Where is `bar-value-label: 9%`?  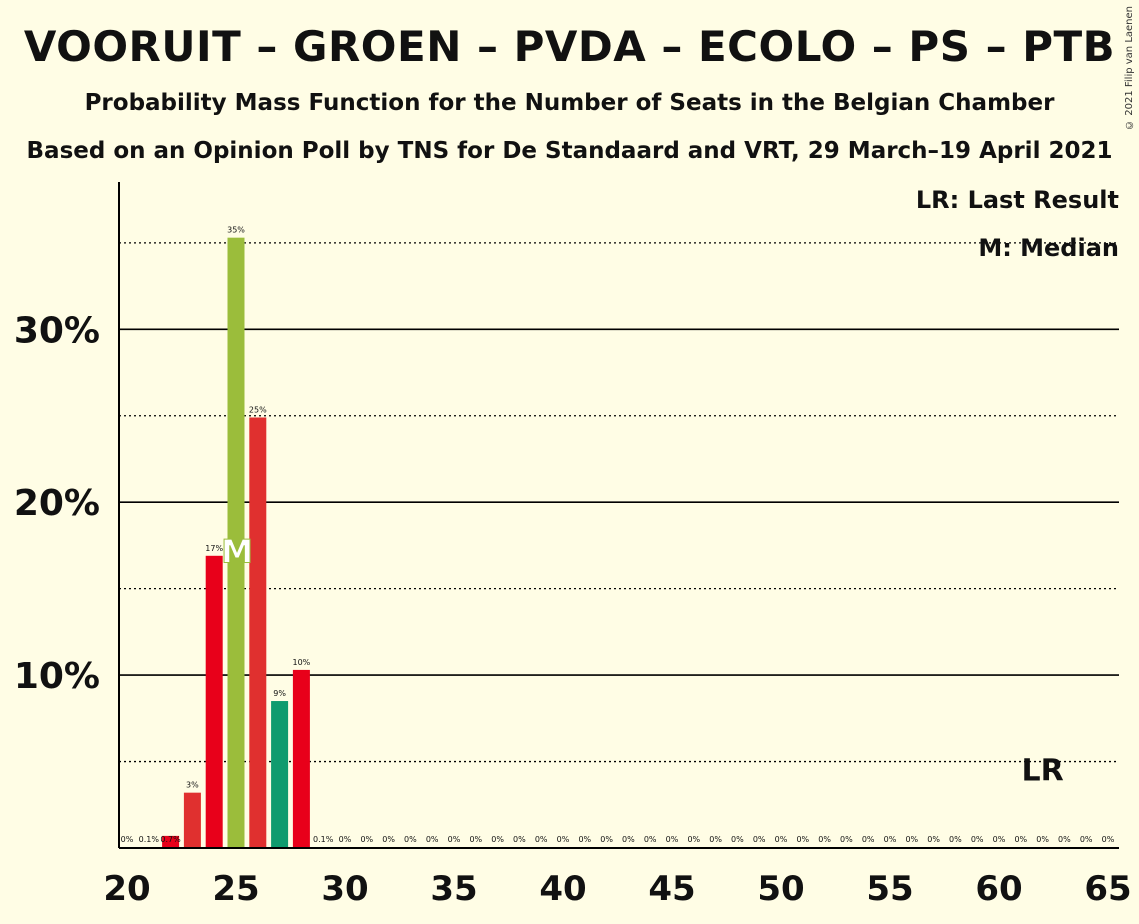
bar-value-label: 9% is located at coordinates (279, 693).